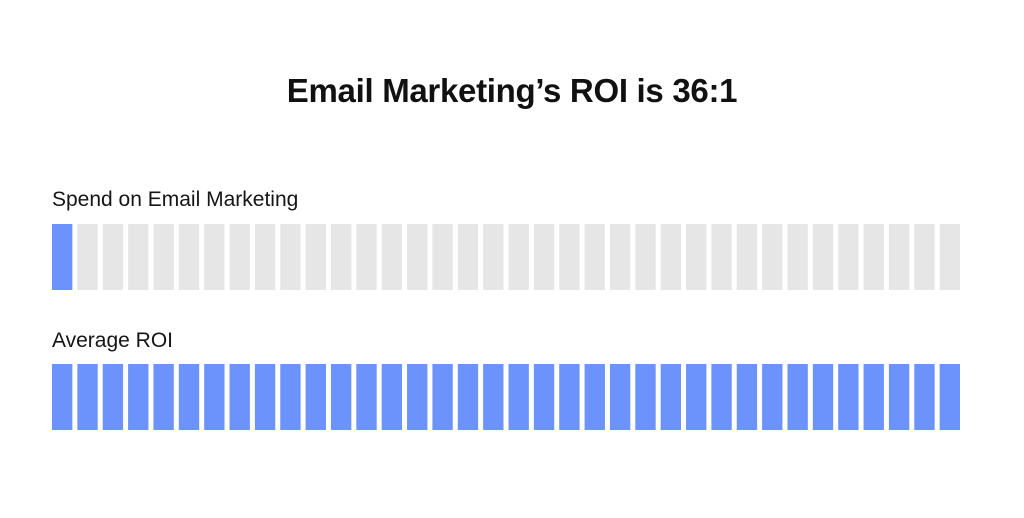 This screenshot has width=1024, height=518. What do you see at coordinates (113, 340) in the screenshot?
I see `roi-row-label: Average ROI` at bounding box center [113, 340].